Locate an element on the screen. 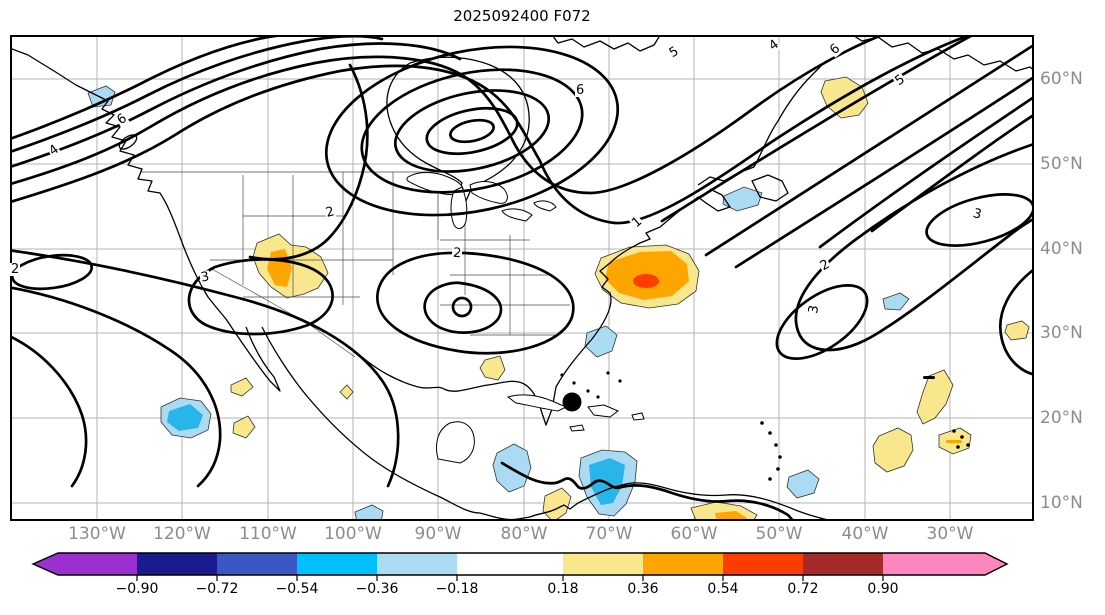  chart-title: 2025092400 F072 is located at coordinates (522, 16).